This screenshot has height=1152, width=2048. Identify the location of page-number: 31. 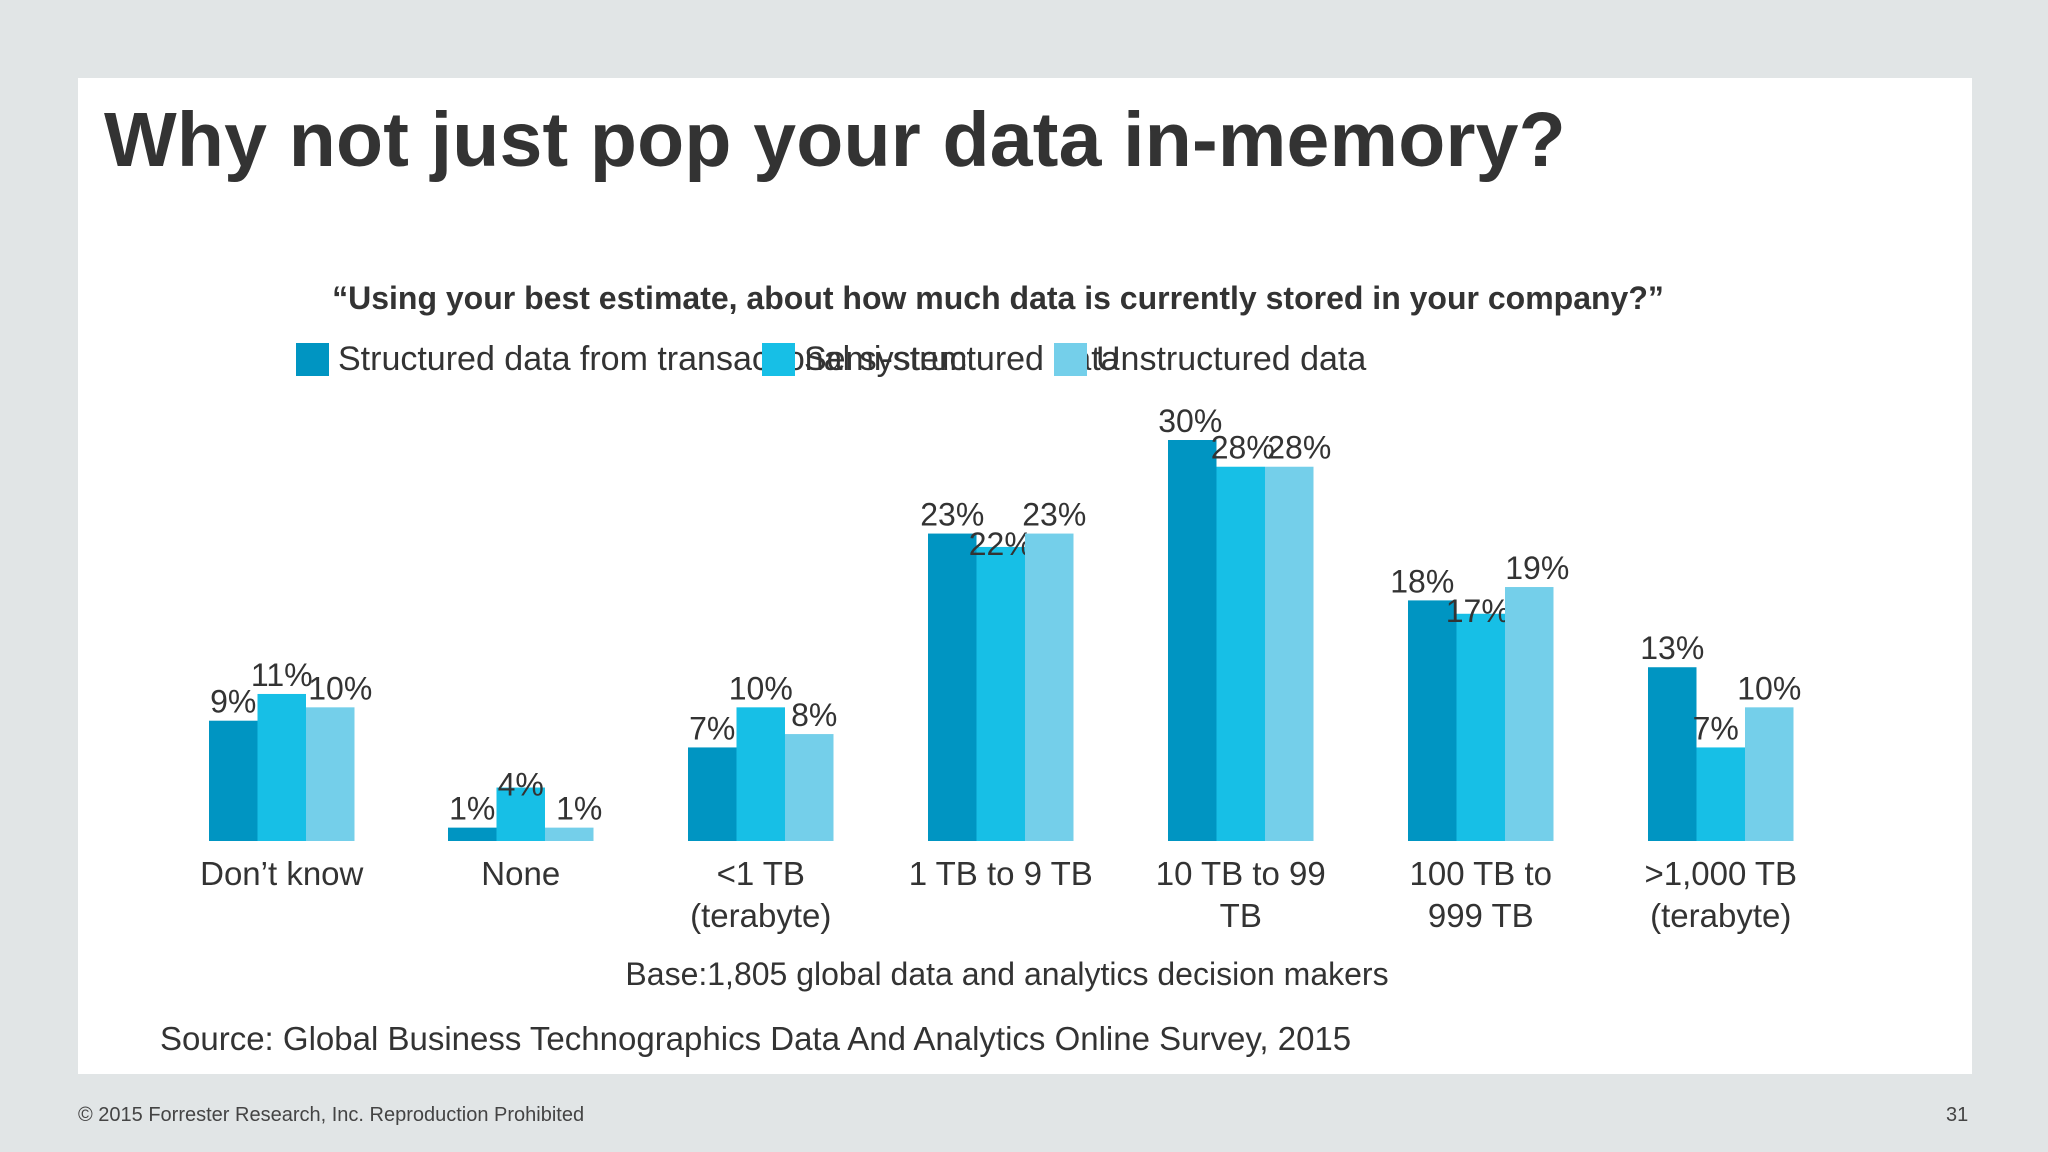
(1957, 1115).